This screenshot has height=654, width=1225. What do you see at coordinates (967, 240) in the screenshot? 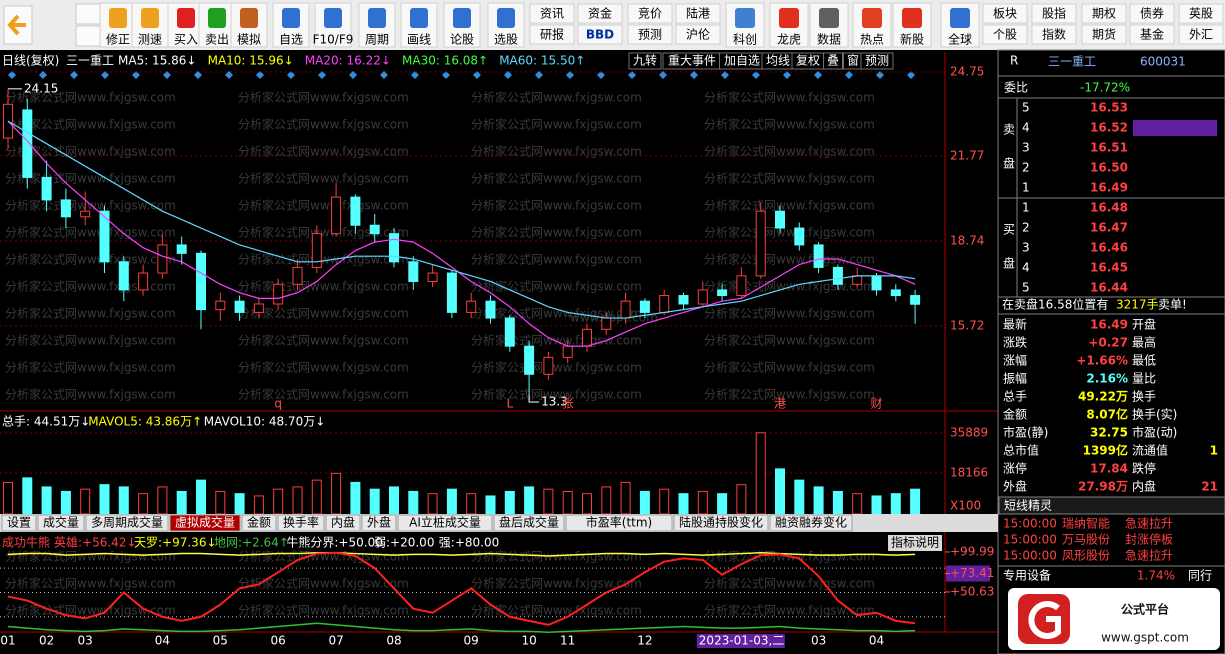
I see `y-tick-label: 18.74` at bounding box center [967, 240].